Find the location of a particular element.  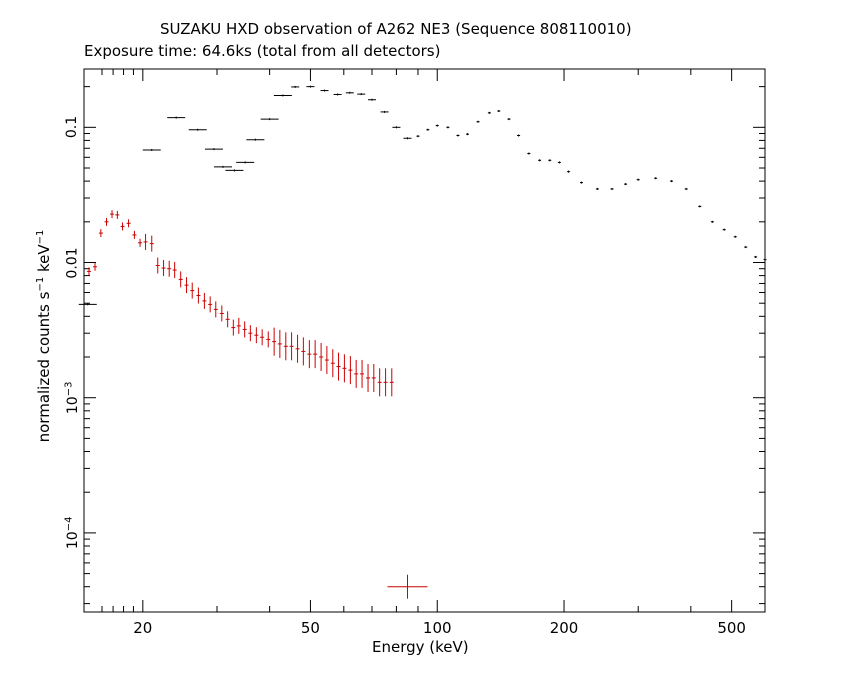

y-tick-label: 10−4 is located at coordinates (71, 533).